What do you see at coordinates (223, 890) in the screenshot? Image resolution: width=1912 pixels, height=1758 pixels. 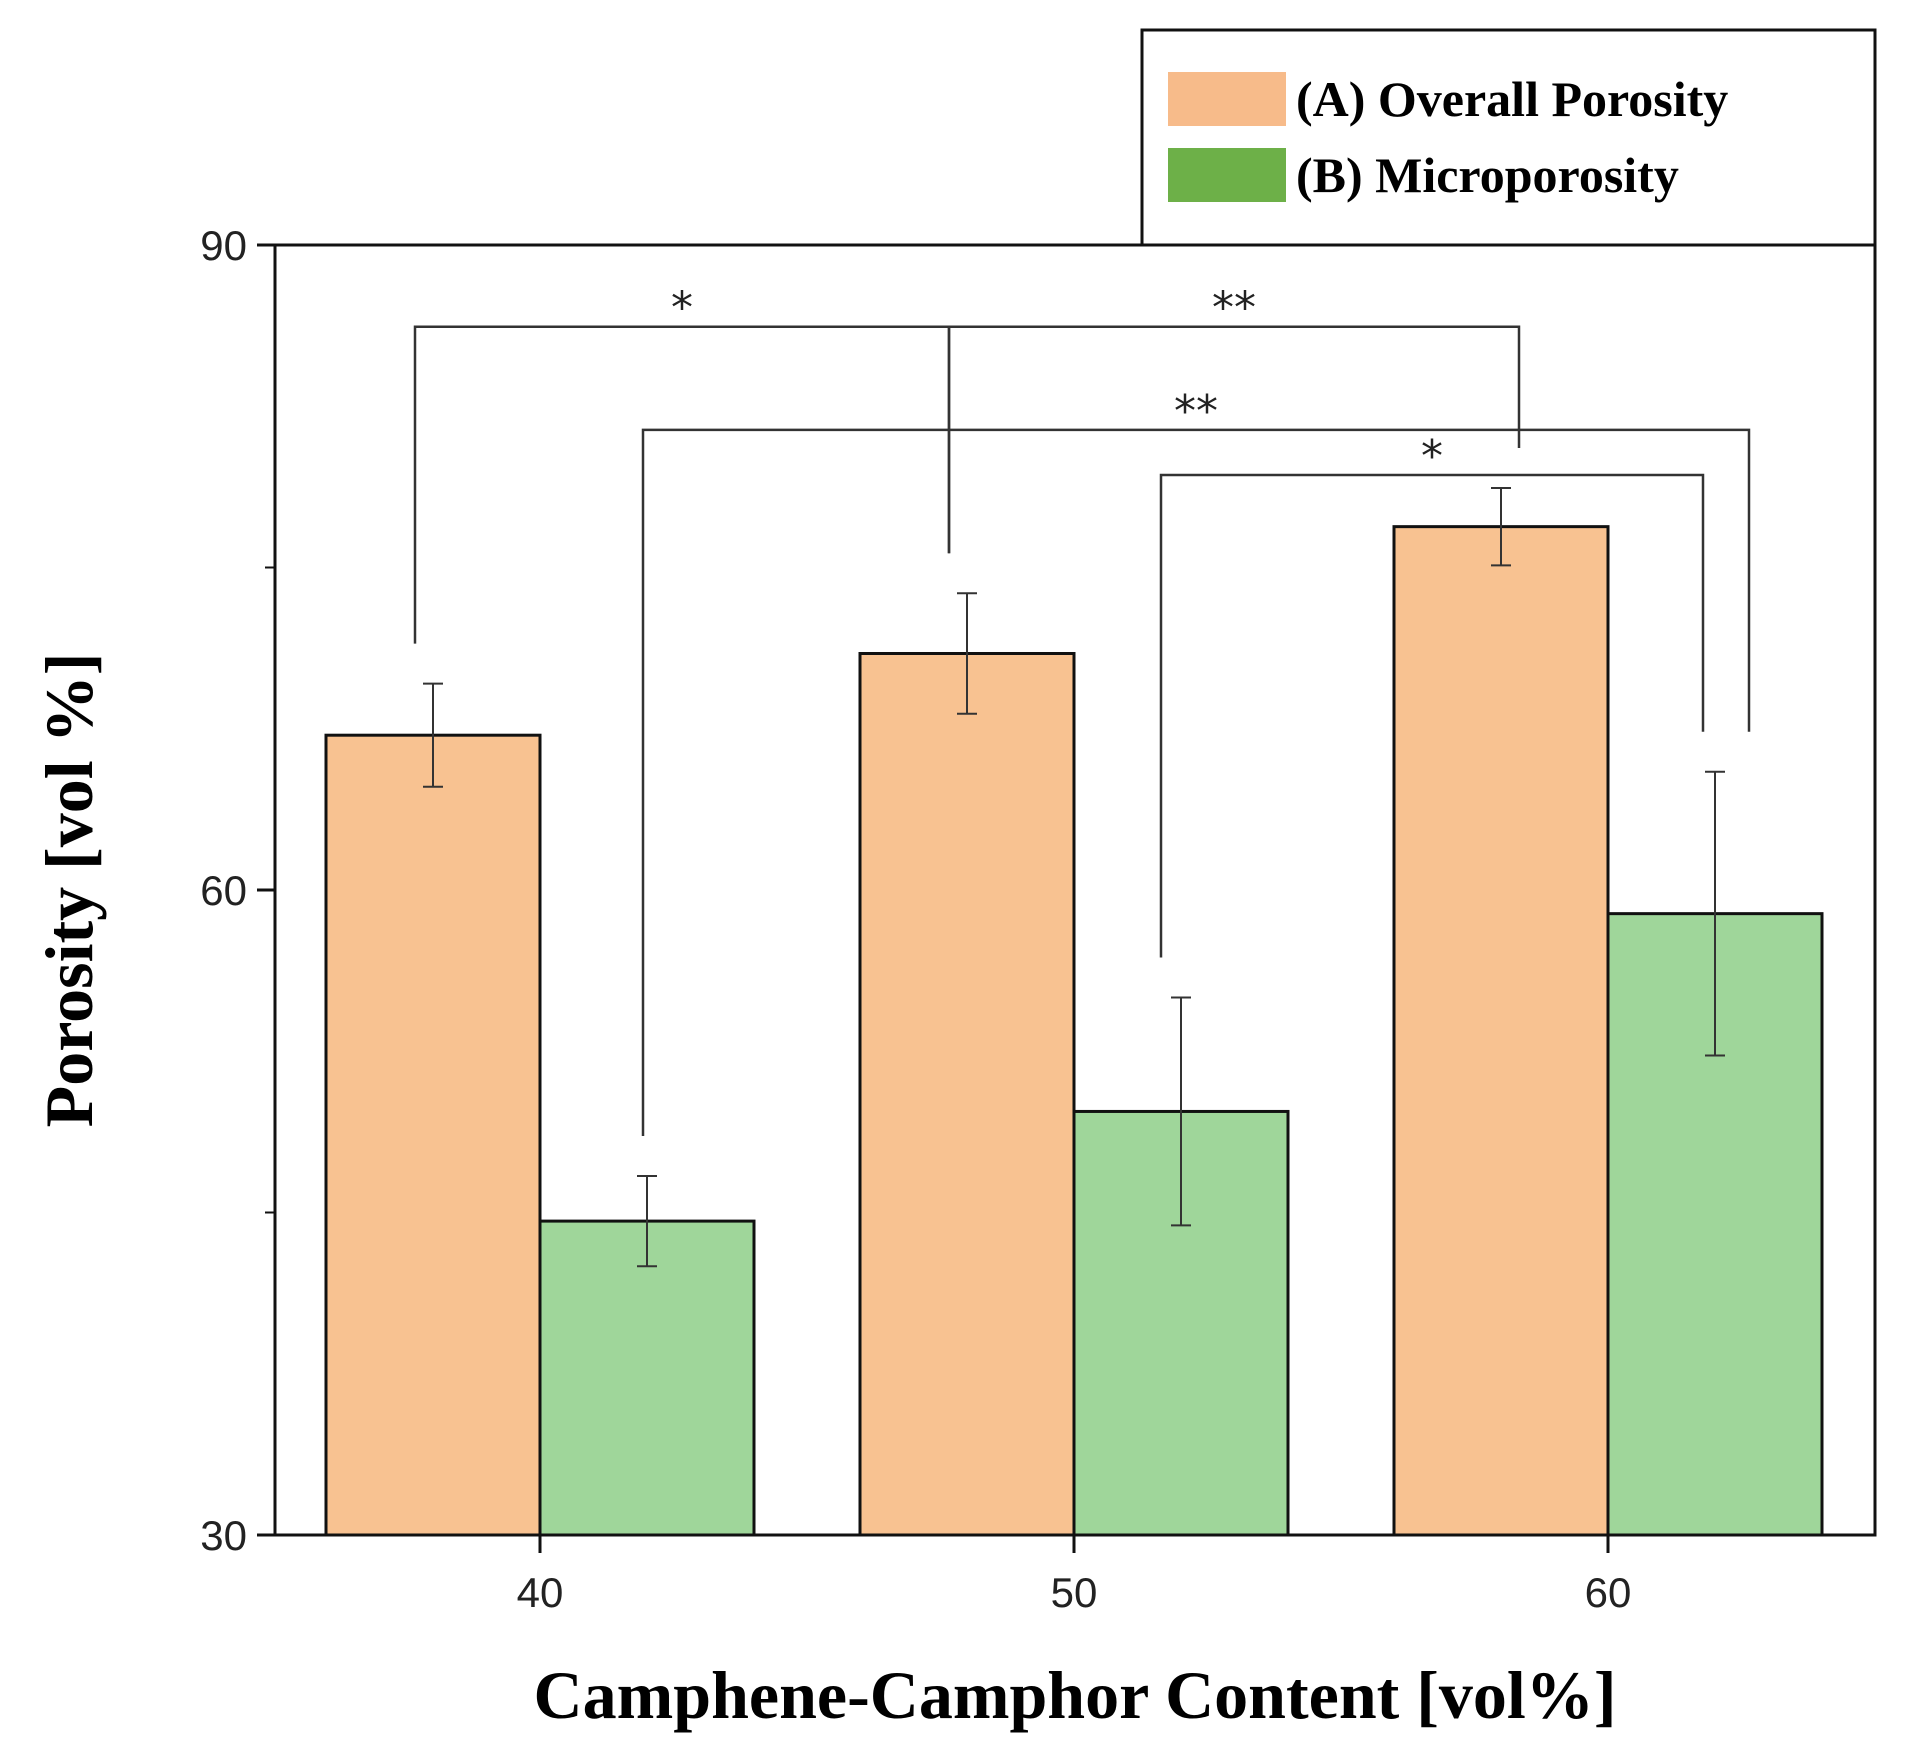 I see `y-tick-label-60: 60` at bounding box center [223, 890].